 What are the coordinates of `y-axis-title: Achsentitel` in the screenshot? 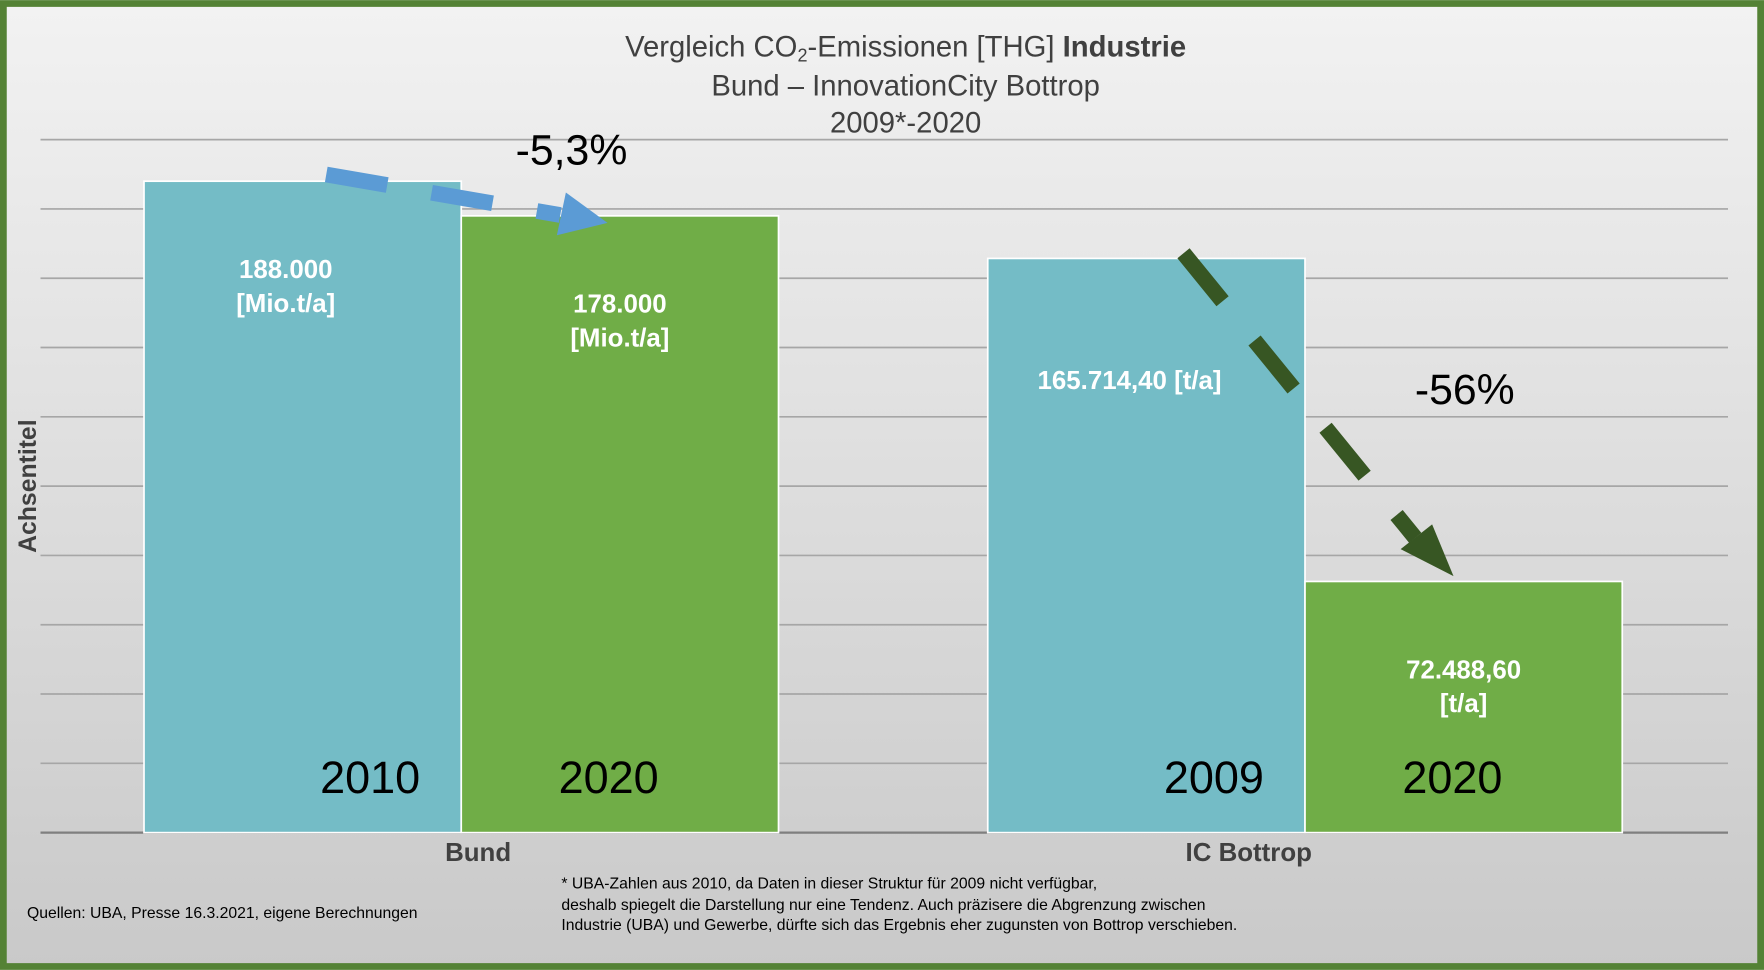 It's located at (28, 485).